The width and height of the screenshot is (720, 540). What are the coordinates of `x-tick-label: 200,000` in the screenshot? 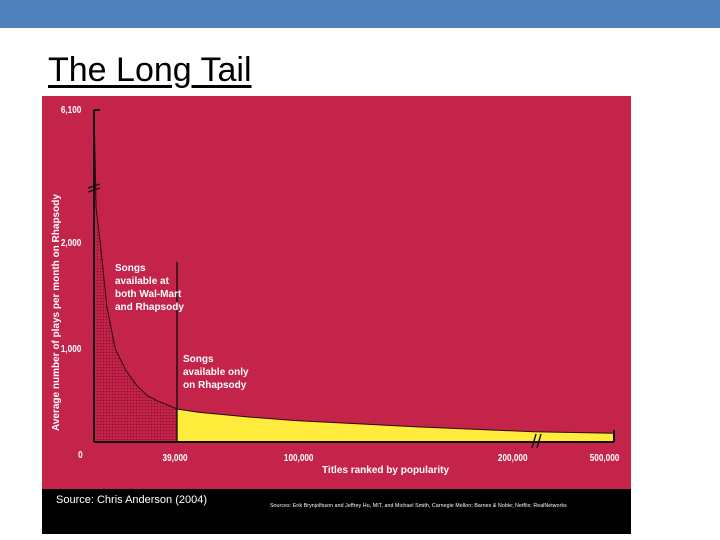 It's located at (513, 457).